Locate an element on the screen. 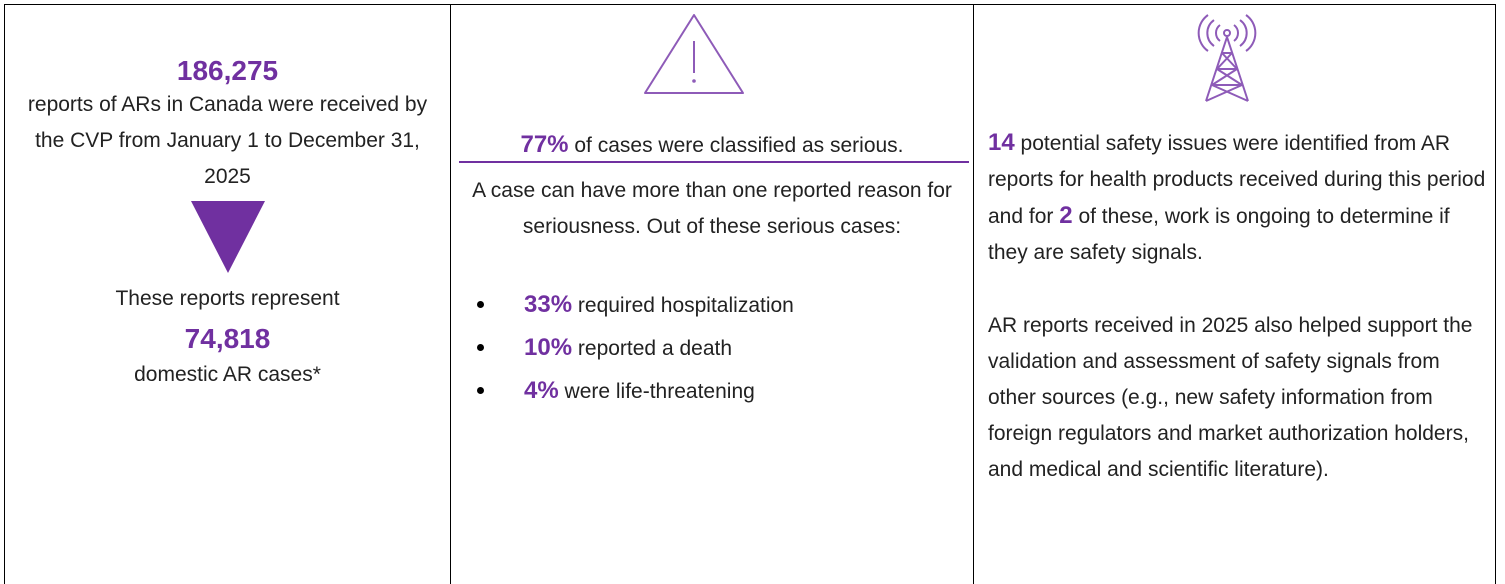 The height and width of the screenshot is (584, 1505). bullet: 4% were life-threatening is located at coordinates (712, 390).